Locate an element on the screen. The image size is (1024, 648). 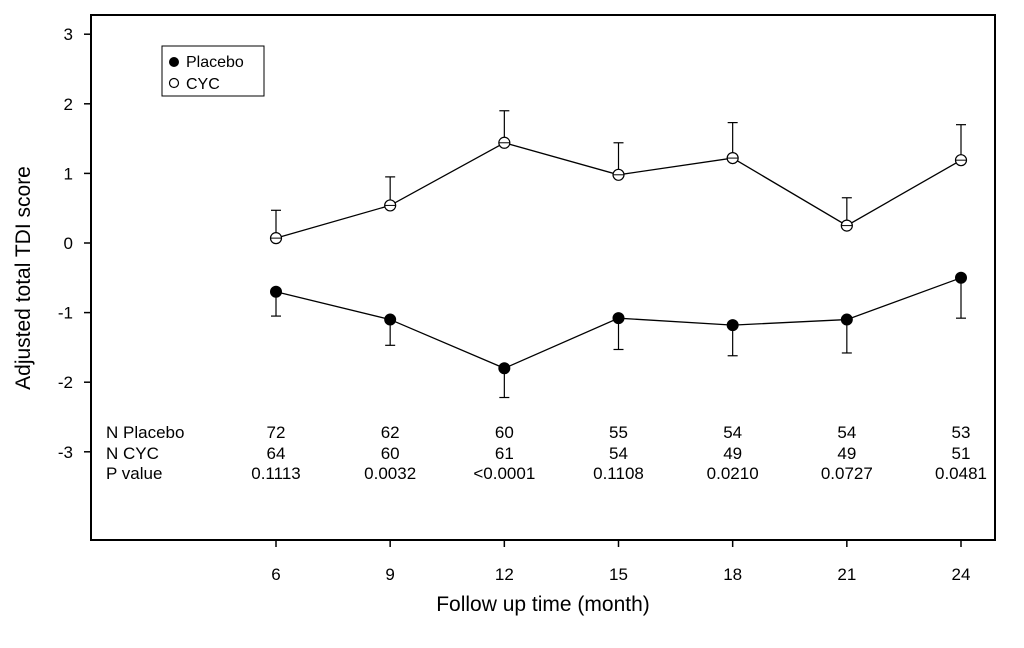
x-tick-label-1: 9 is located at coordinates (389, 574).